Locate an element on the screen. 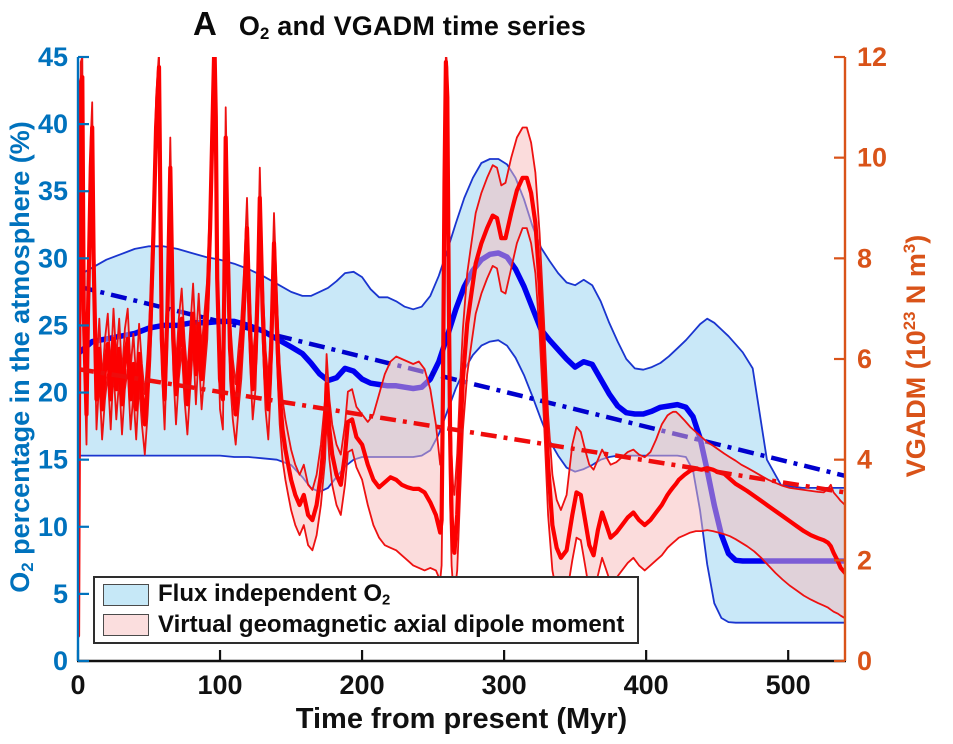  left-y-tick-label: 10 is located at coordinates (53, 527).